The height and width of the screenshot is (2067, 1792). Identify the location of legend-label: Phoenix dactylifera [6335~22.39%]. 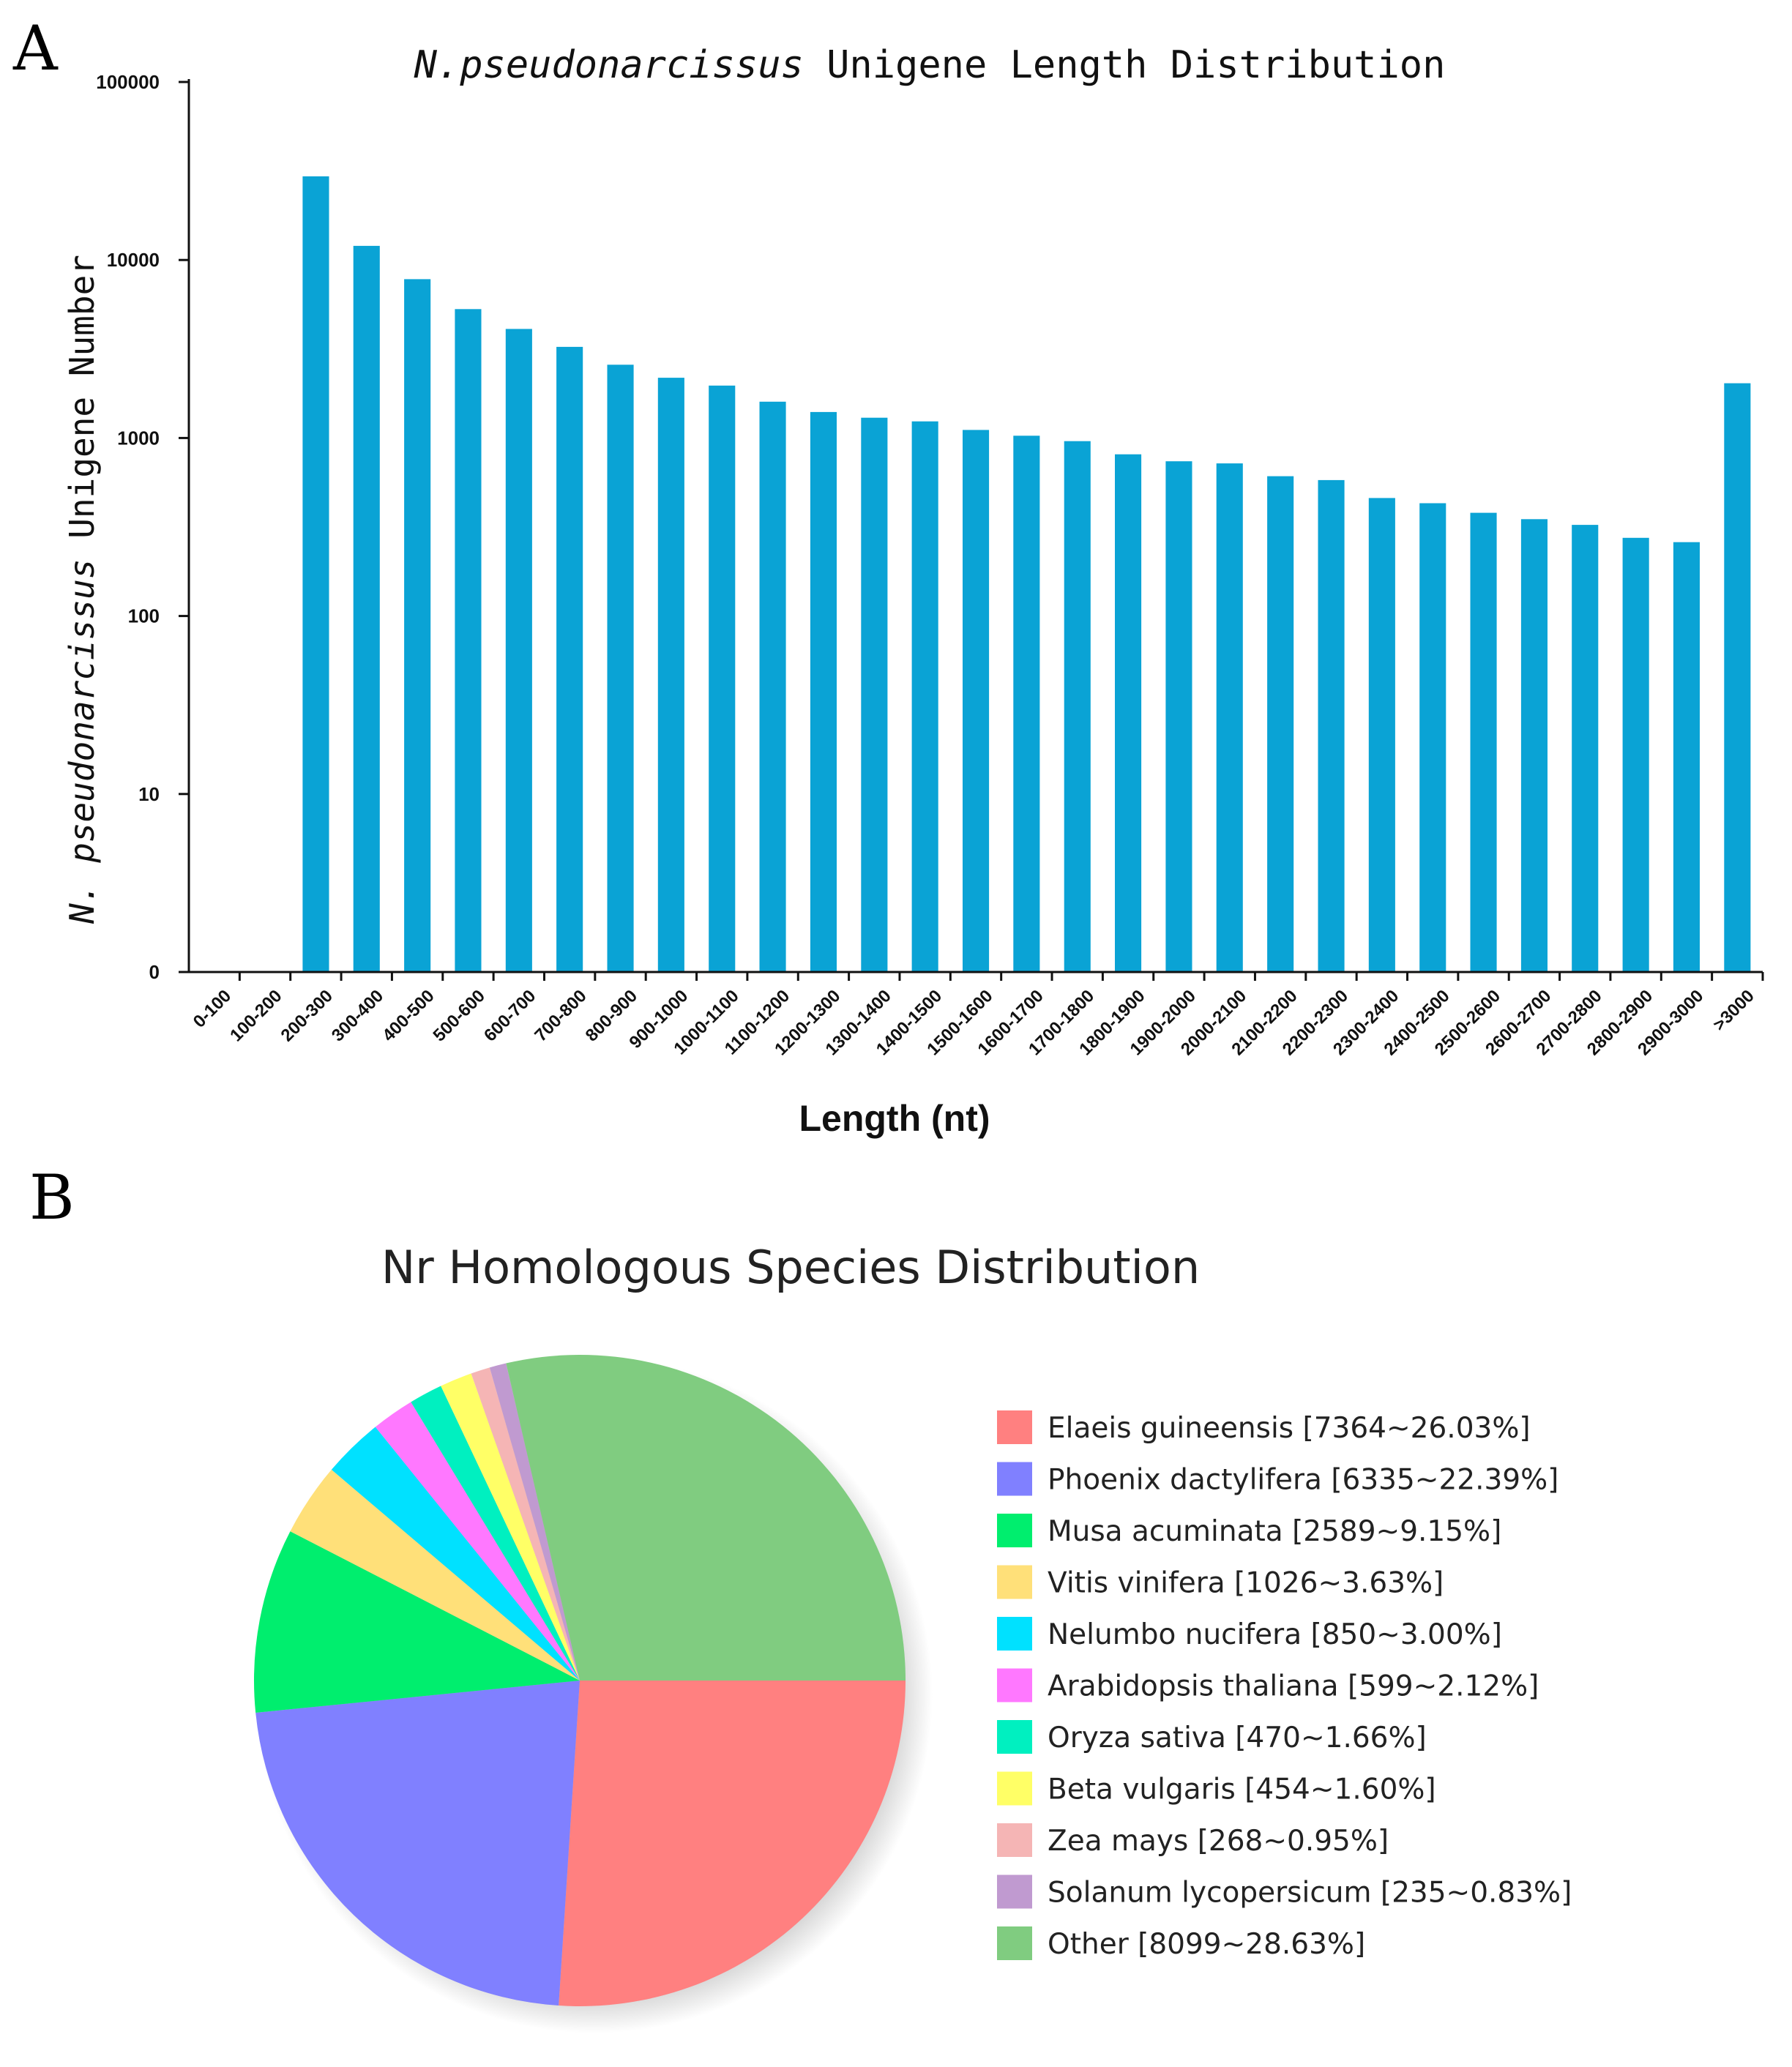
(1303, 1480).